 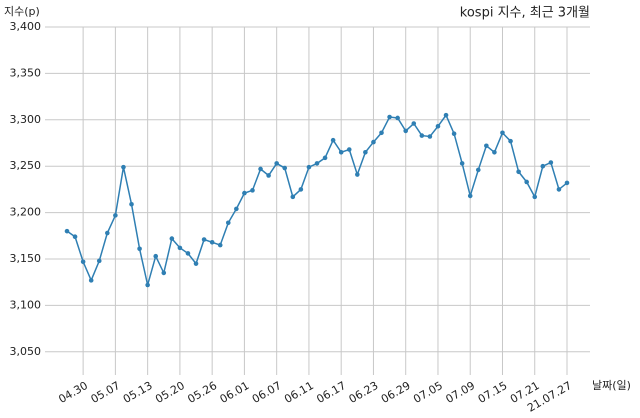 I want to click on y-tick-label: 3,300, so click(x=26, y=119).